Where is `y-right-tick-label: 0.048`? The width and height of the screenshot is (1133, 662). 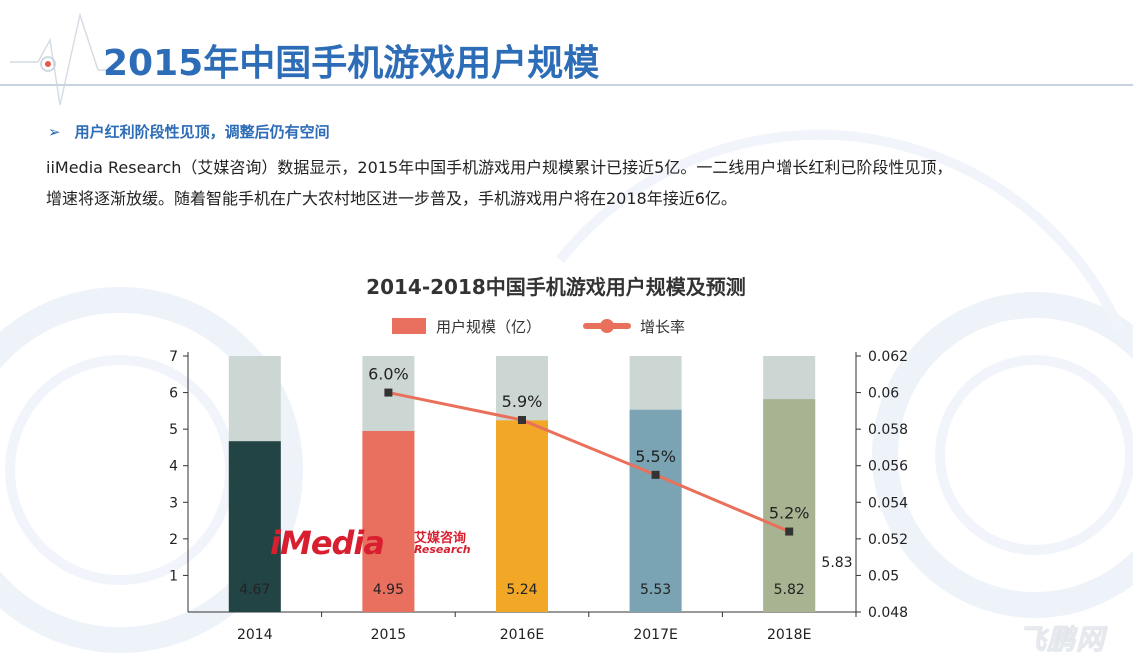
y-right-tick-label: 0.048 is located at coordinates (888, 613).